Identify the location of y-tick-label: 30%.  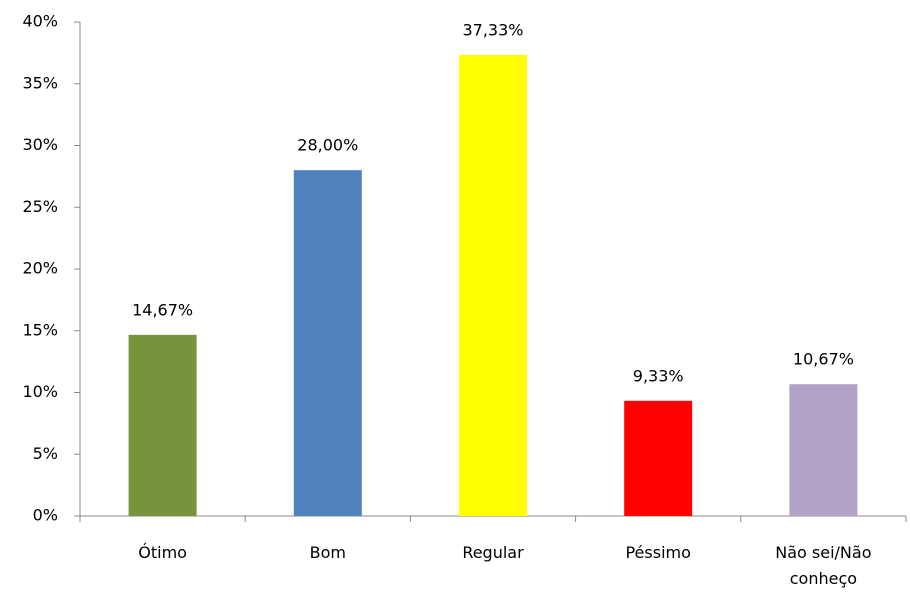
(40, 144).